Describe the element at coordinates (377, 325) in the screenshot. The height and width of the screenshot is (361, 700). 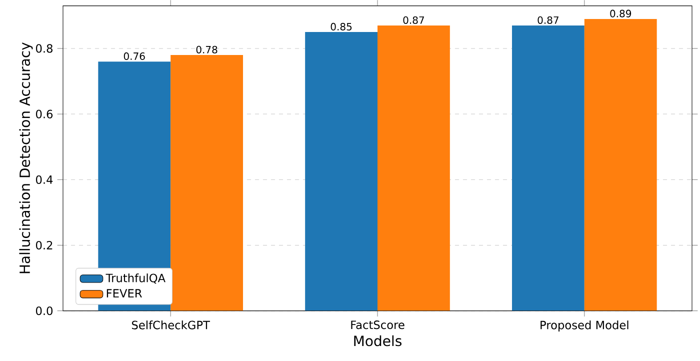
I see `x-tick-label: FactScore` at that location.